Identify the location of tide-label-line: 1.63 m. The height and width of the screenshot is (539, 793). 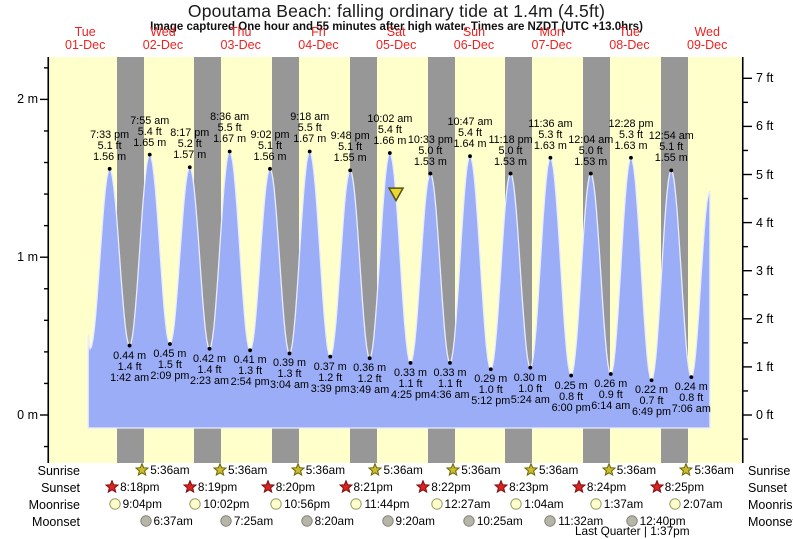
(550, 145).